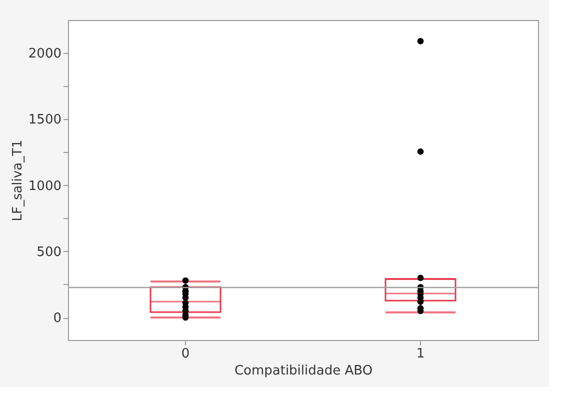 The height and width of the screenshot is (407, 582). What do you see at coordinates (45, 54) in the screenshot?
I see `y-tick-label: 2000` at bounding box center [45, 54].